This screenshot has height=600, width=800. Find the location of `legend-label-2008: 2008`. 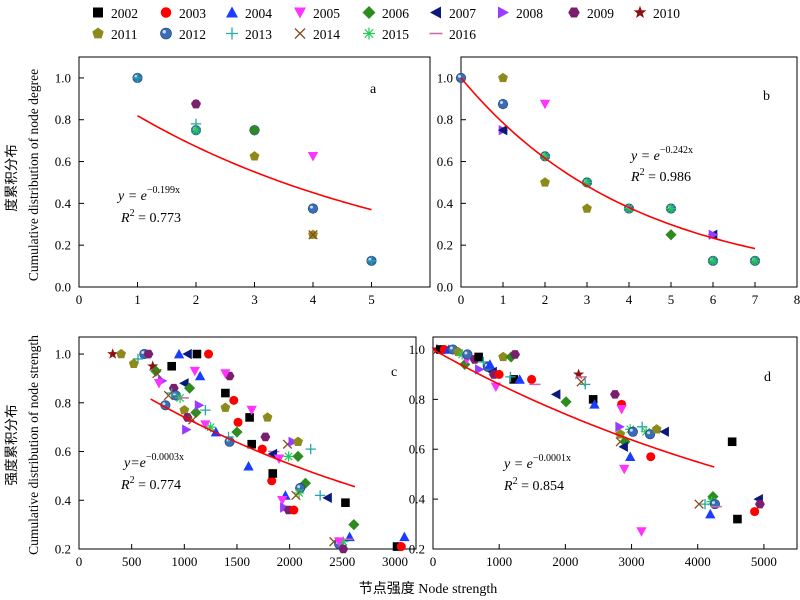

legend-label-2008: 2008 is located at coordinates (529, 13).